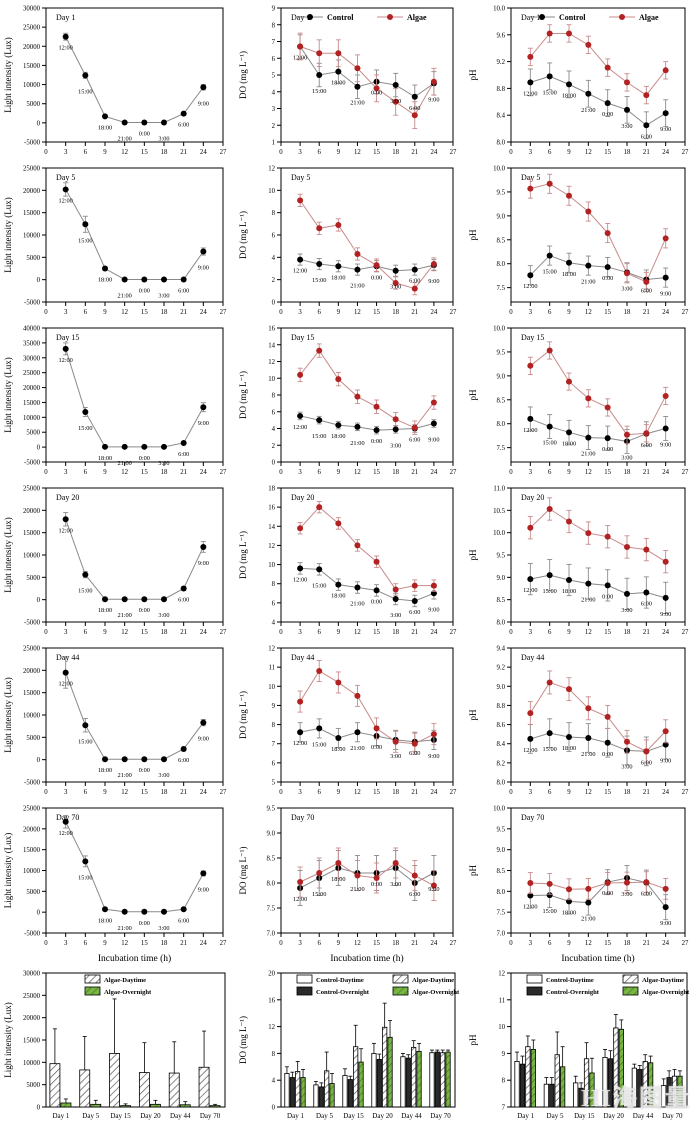  Describe the element at coordinates (271, 909) in the screenshot. I see `svg-text: 7.5` at that location.